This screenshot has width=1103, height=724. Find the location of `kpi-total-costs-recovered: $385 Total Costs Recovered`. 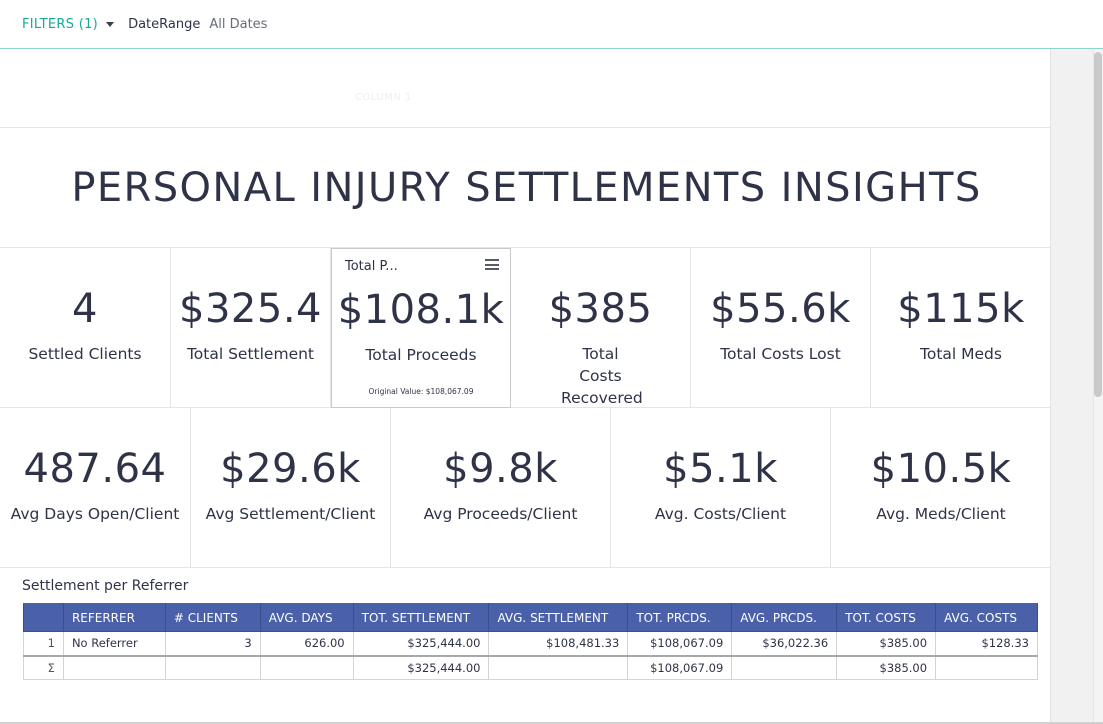

kpi-total-costs-recovered: $385 Total Costs Recovered is located at coordinates (601, 328).